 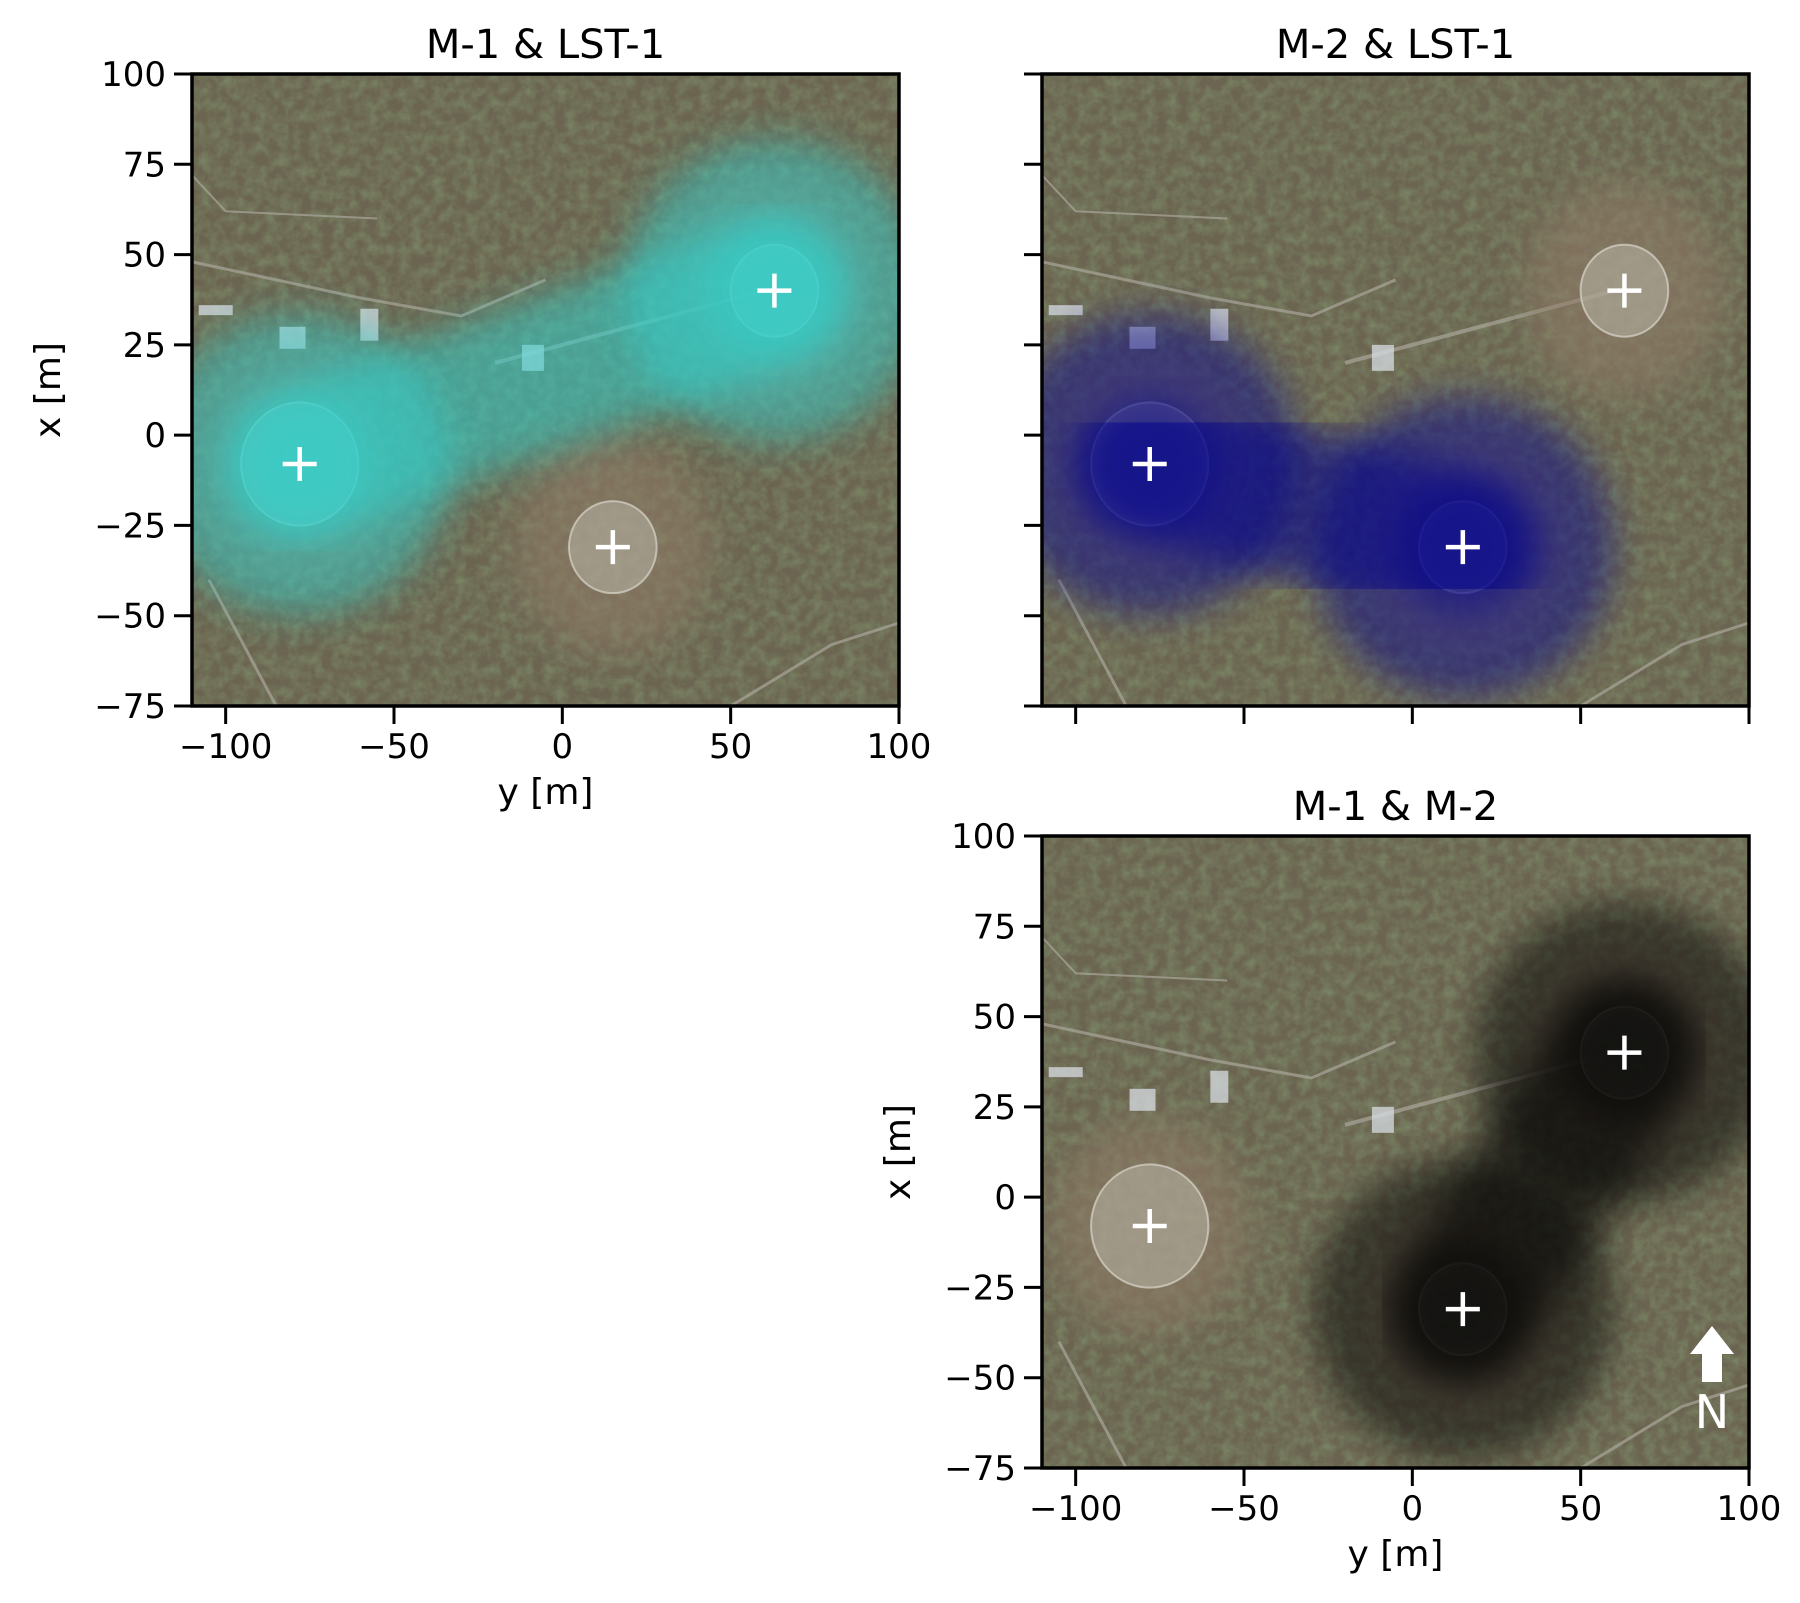 I want to click on north-arrow-icon, so click(x=1712, y=1354).